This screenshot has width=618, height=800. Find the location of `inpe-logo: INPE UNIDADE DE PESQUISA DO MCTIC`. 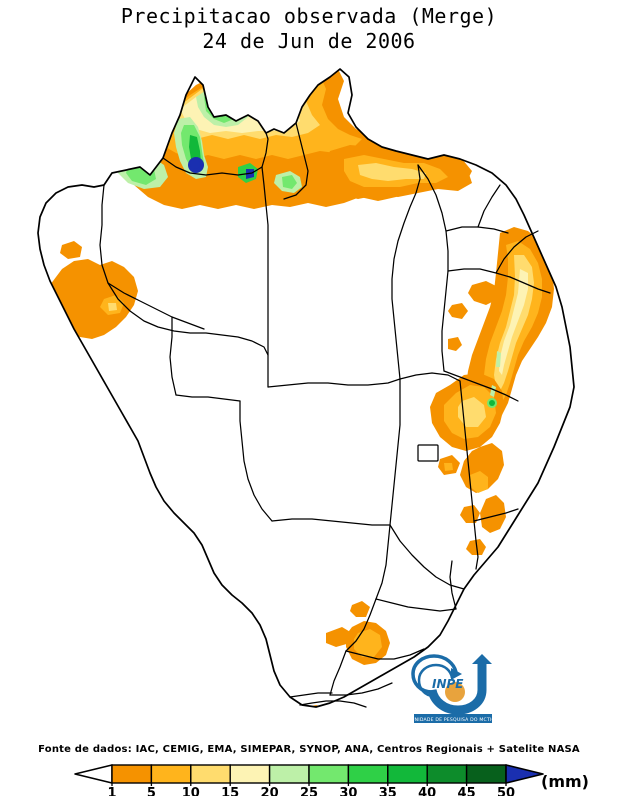

inpe-logo: INPE UNIDADE DE PESQUISA DO MCTIC is located at coordinates (452, 688).